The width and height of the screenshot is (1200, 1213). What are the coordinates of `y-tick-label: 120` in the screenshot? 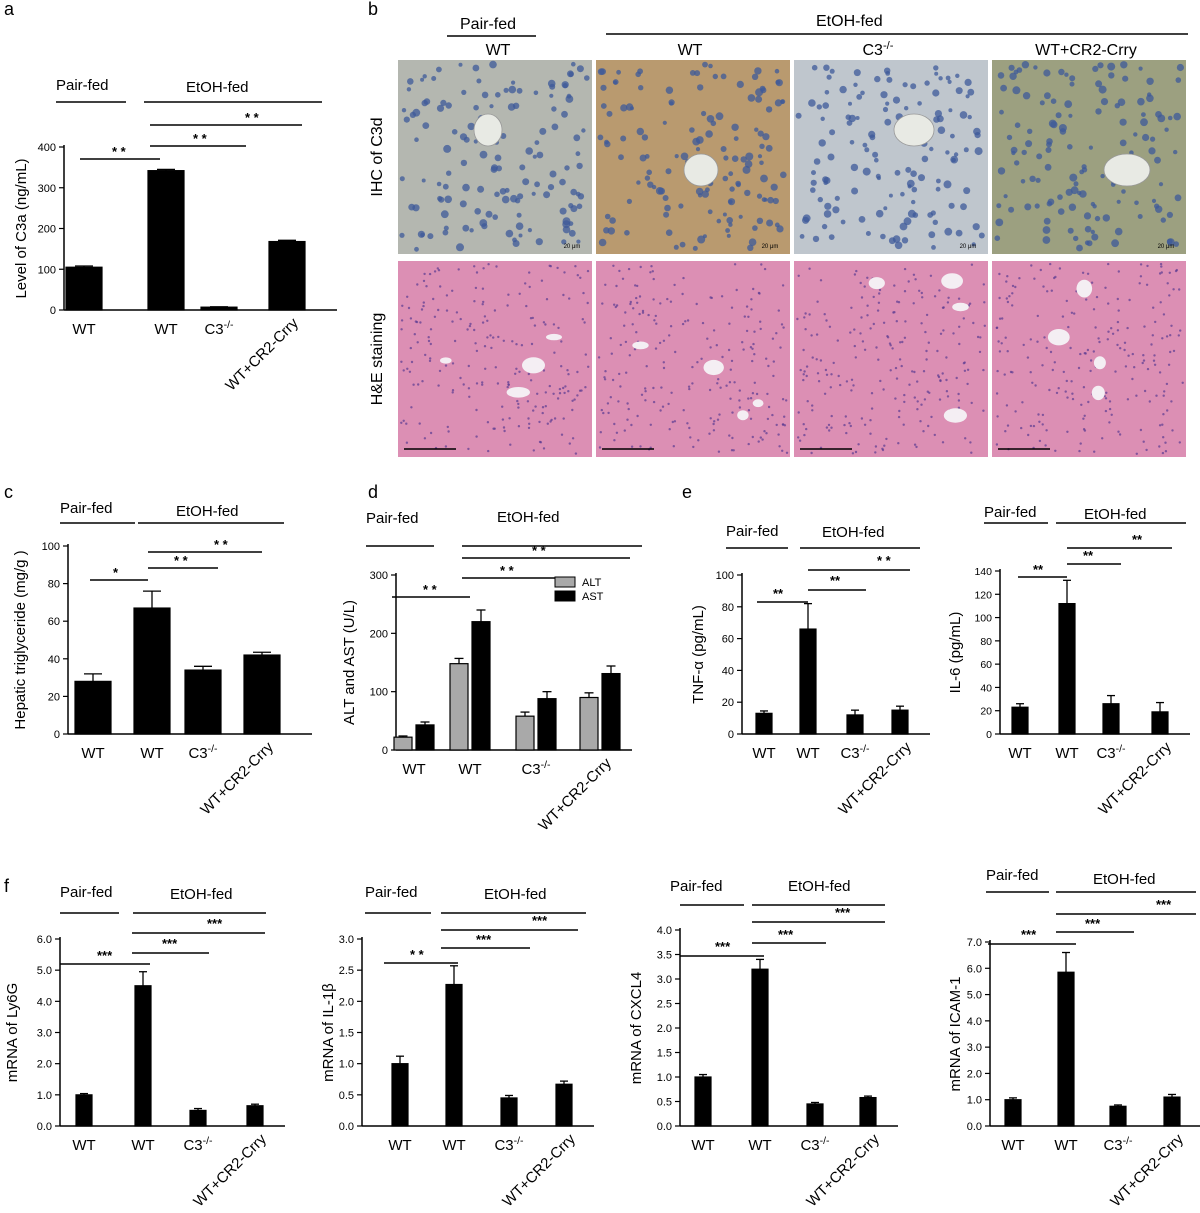 It's located at (983, 595).